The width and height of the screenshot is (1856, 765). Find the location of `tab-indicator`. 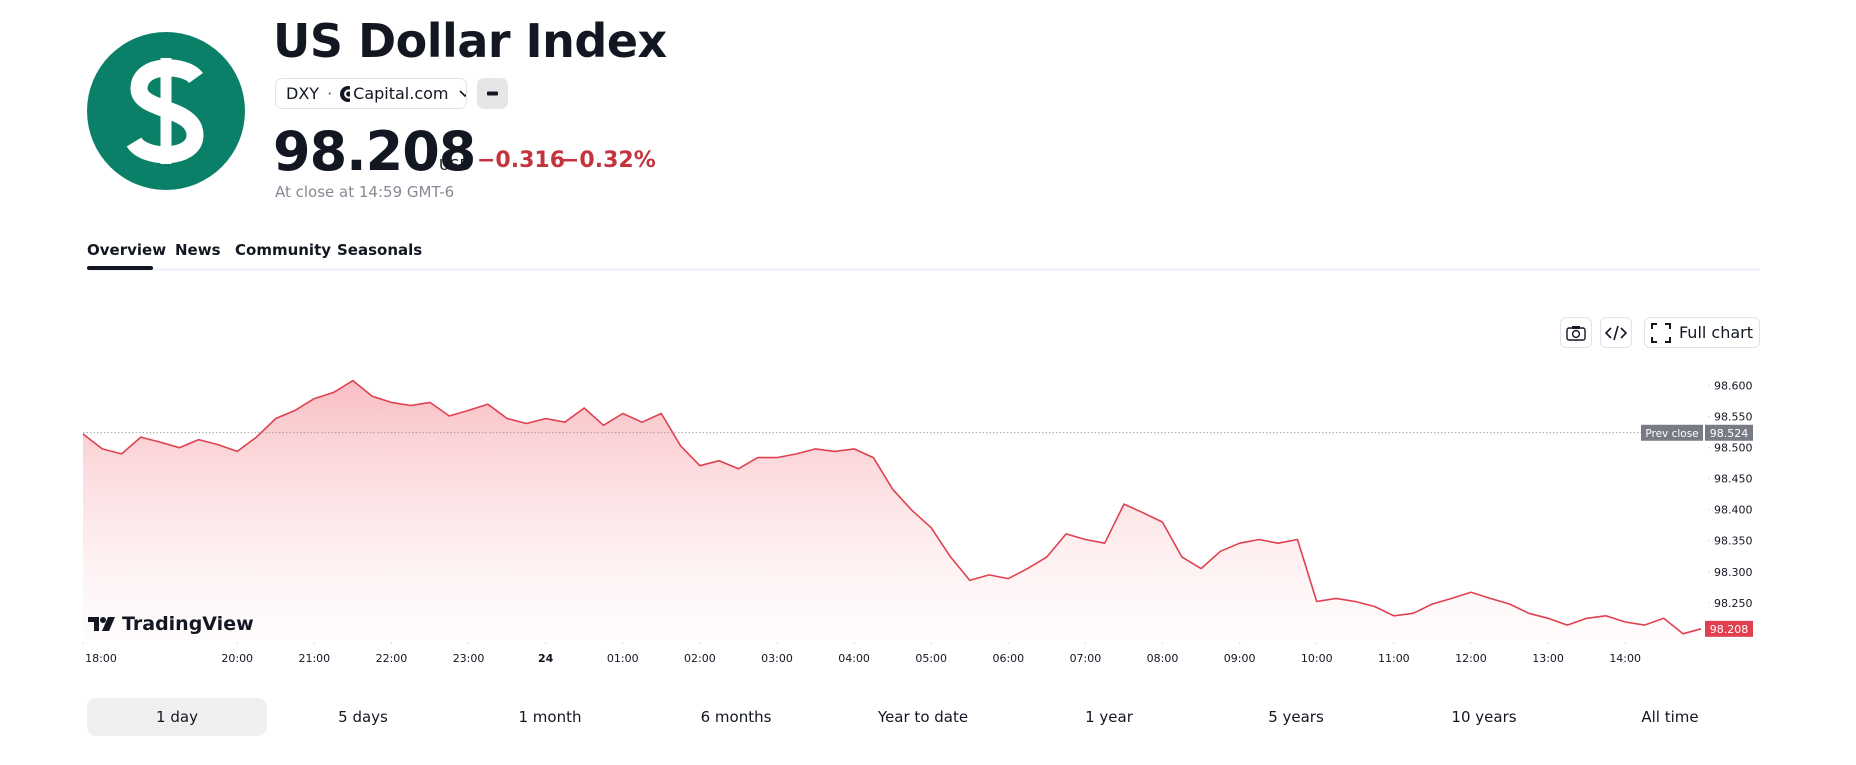

tab-indicator is located at coordinates (120, 268).